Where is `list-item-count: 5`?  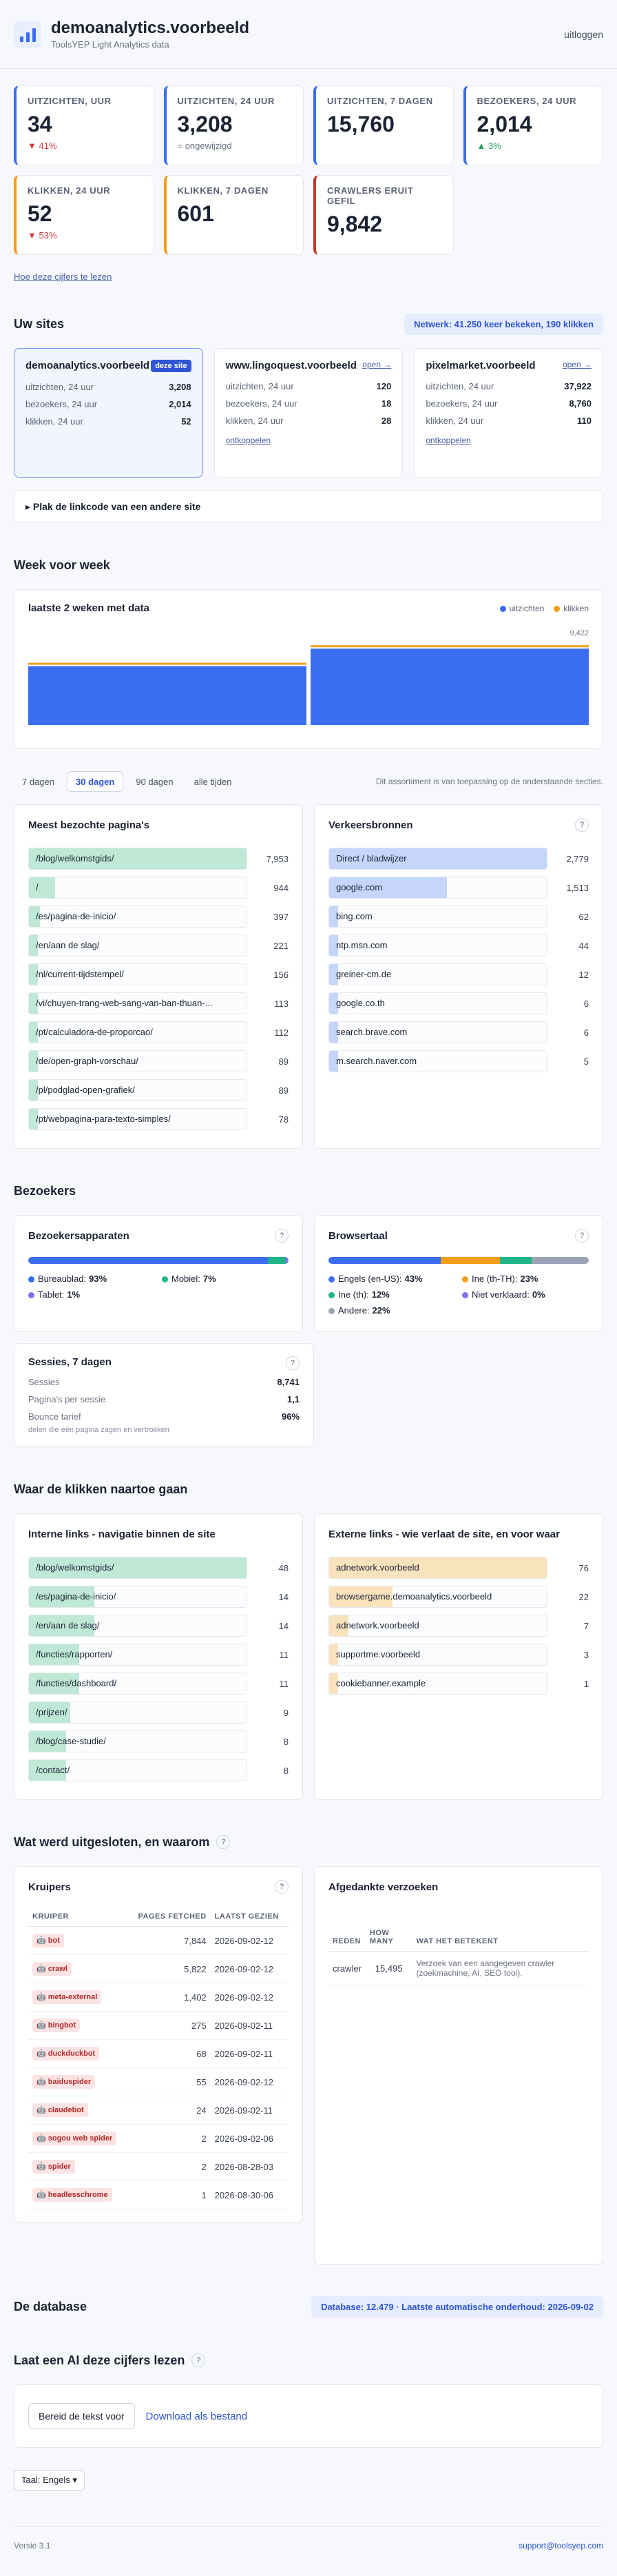
list-item-count: 5 is located at coordinates (586, 1061).